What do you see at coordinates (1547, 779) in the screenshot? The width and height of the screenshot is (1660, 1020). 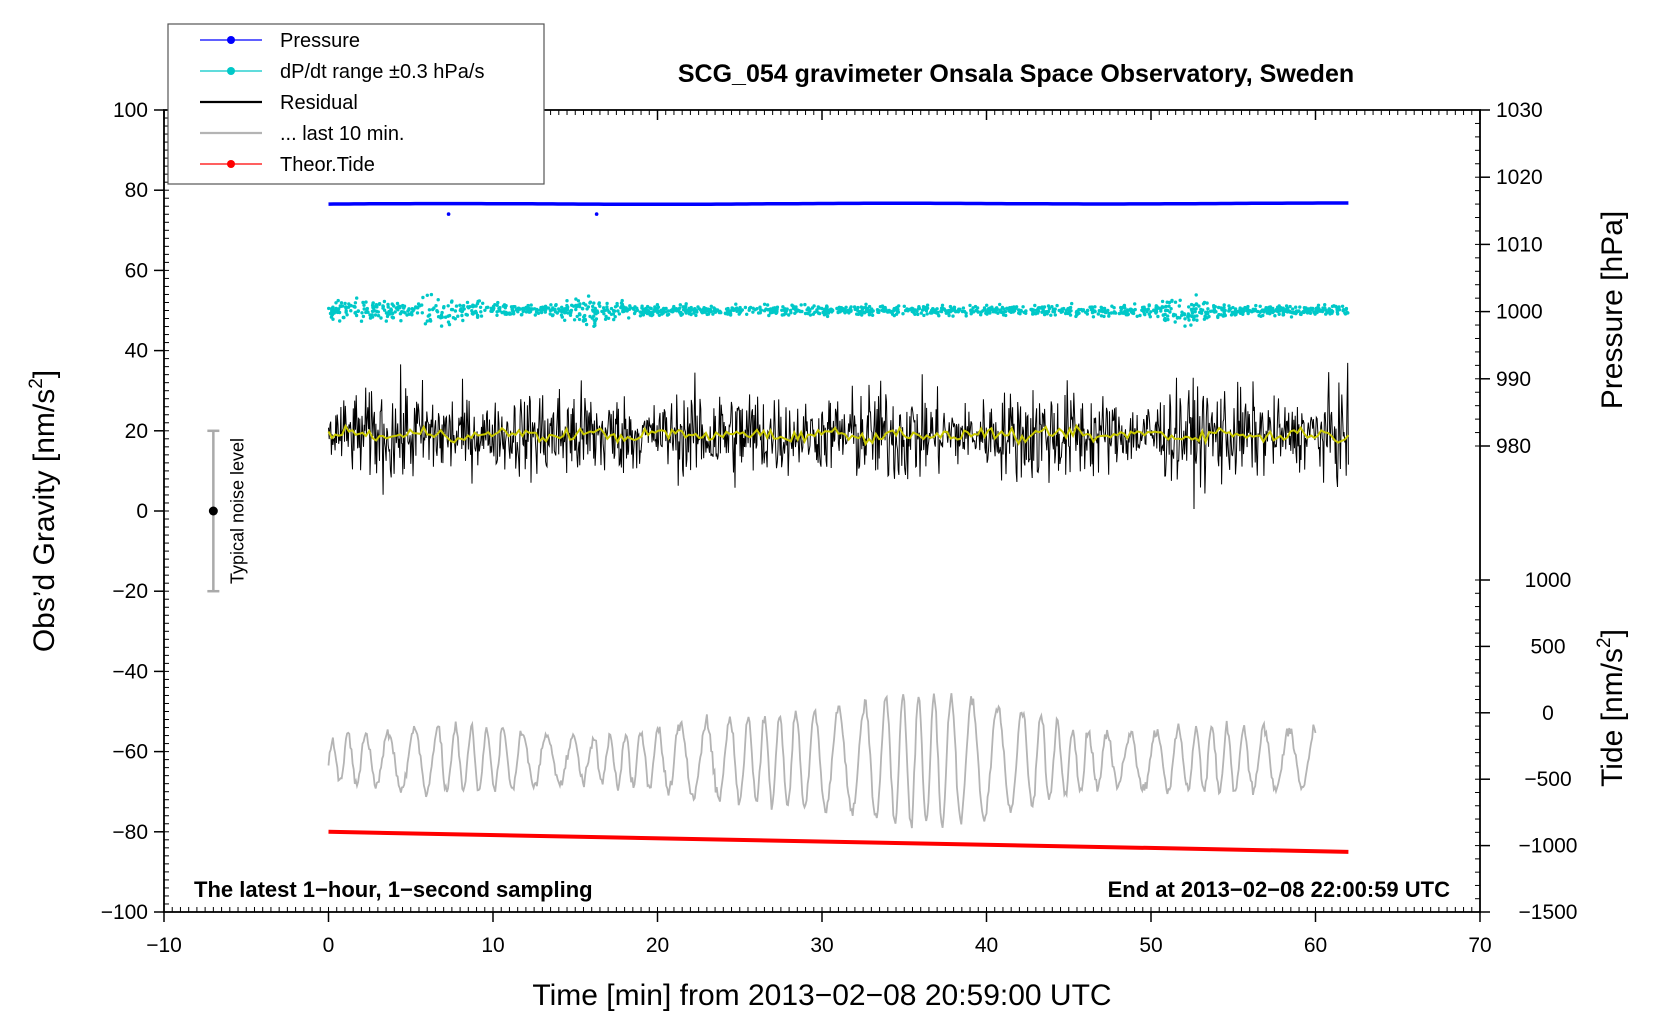 I see `y-tide-tick-label: −500` at bounding box center [1547, 779].